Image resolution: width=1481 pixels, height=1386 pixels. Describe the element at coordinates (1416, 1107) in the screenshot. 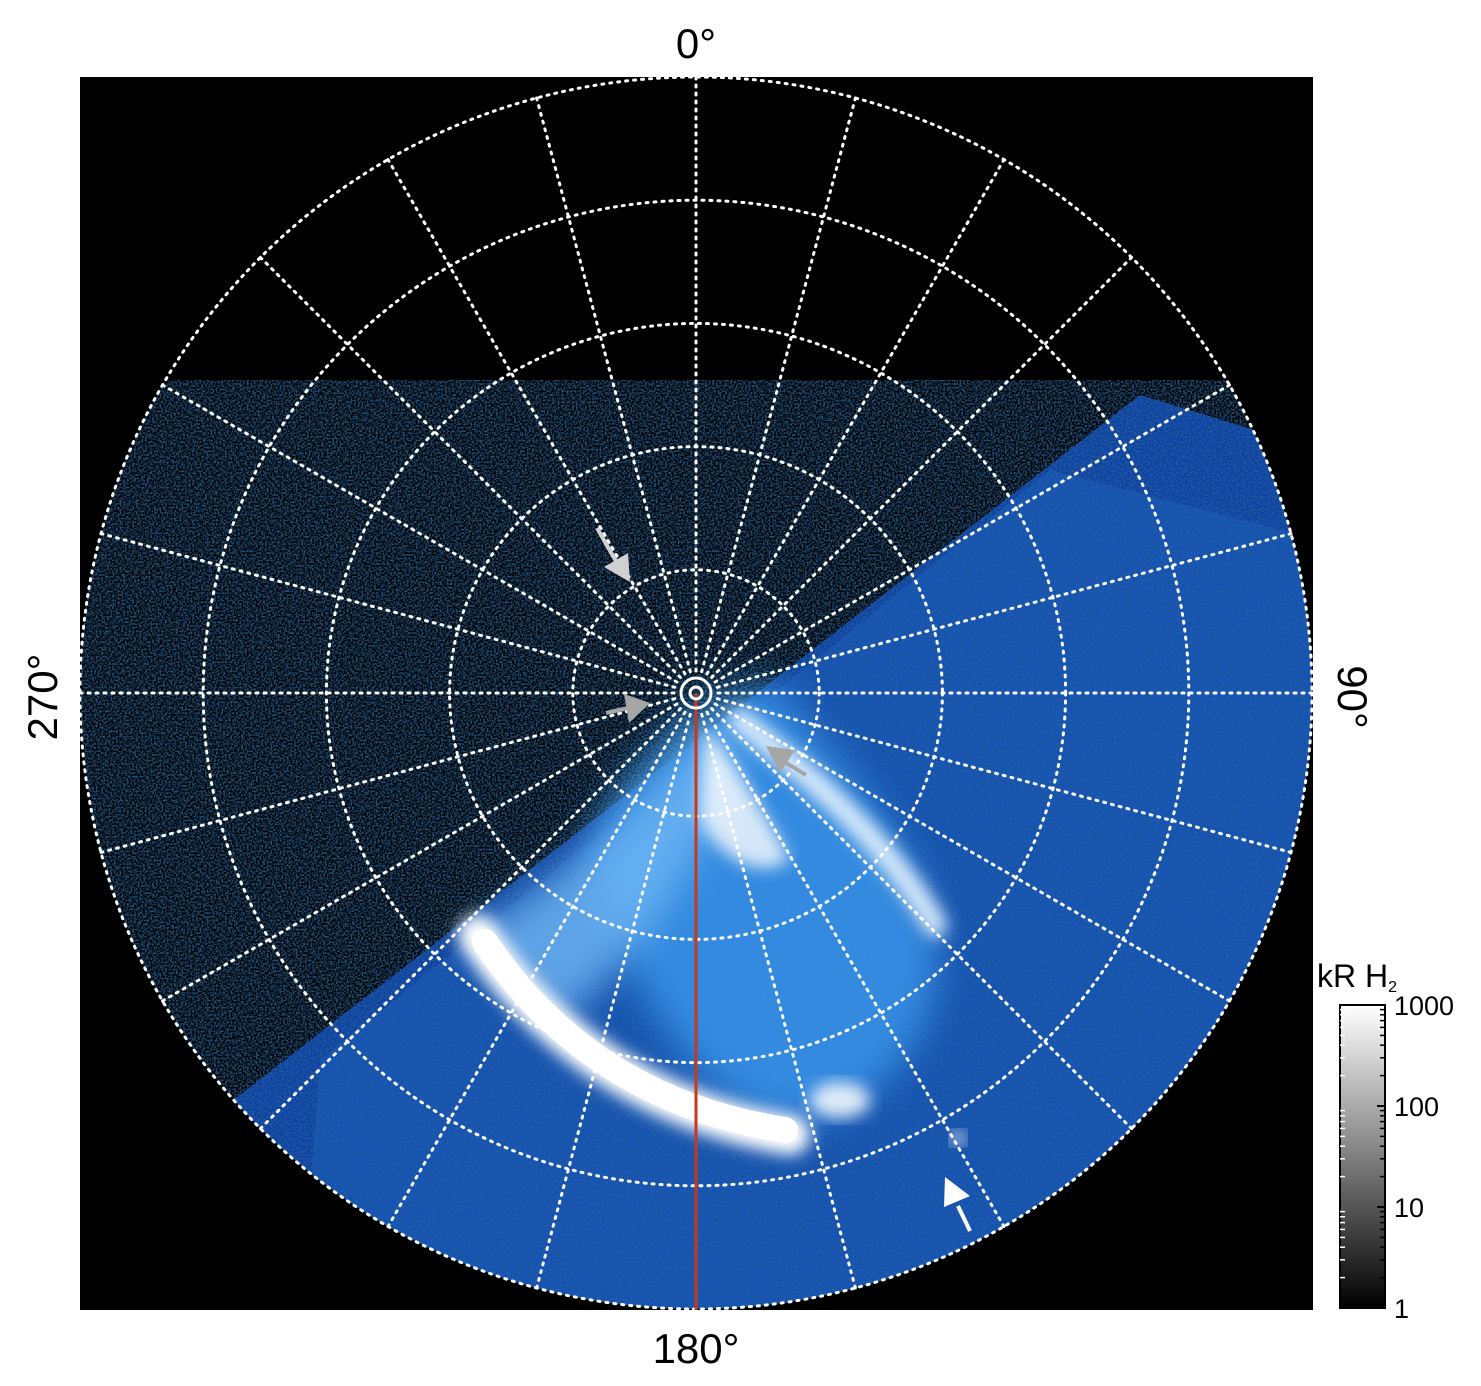

I see `colorbar-tick-label: 100` at that location.